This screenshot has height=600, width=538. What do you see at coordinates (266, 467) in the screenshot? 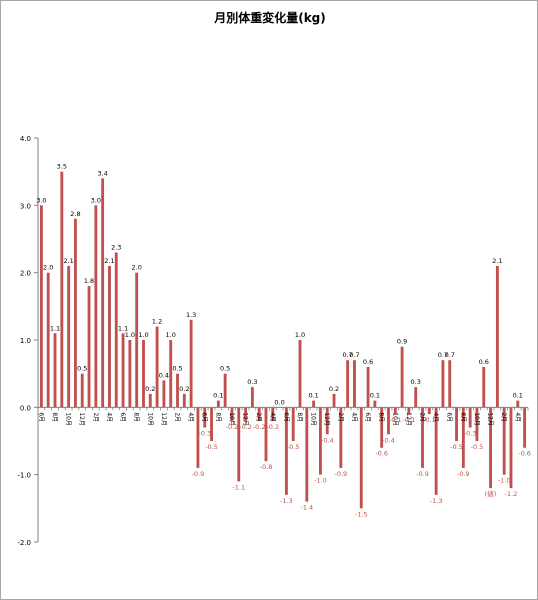
I see `data-label: -0.8` at bounding box center [266, 467].